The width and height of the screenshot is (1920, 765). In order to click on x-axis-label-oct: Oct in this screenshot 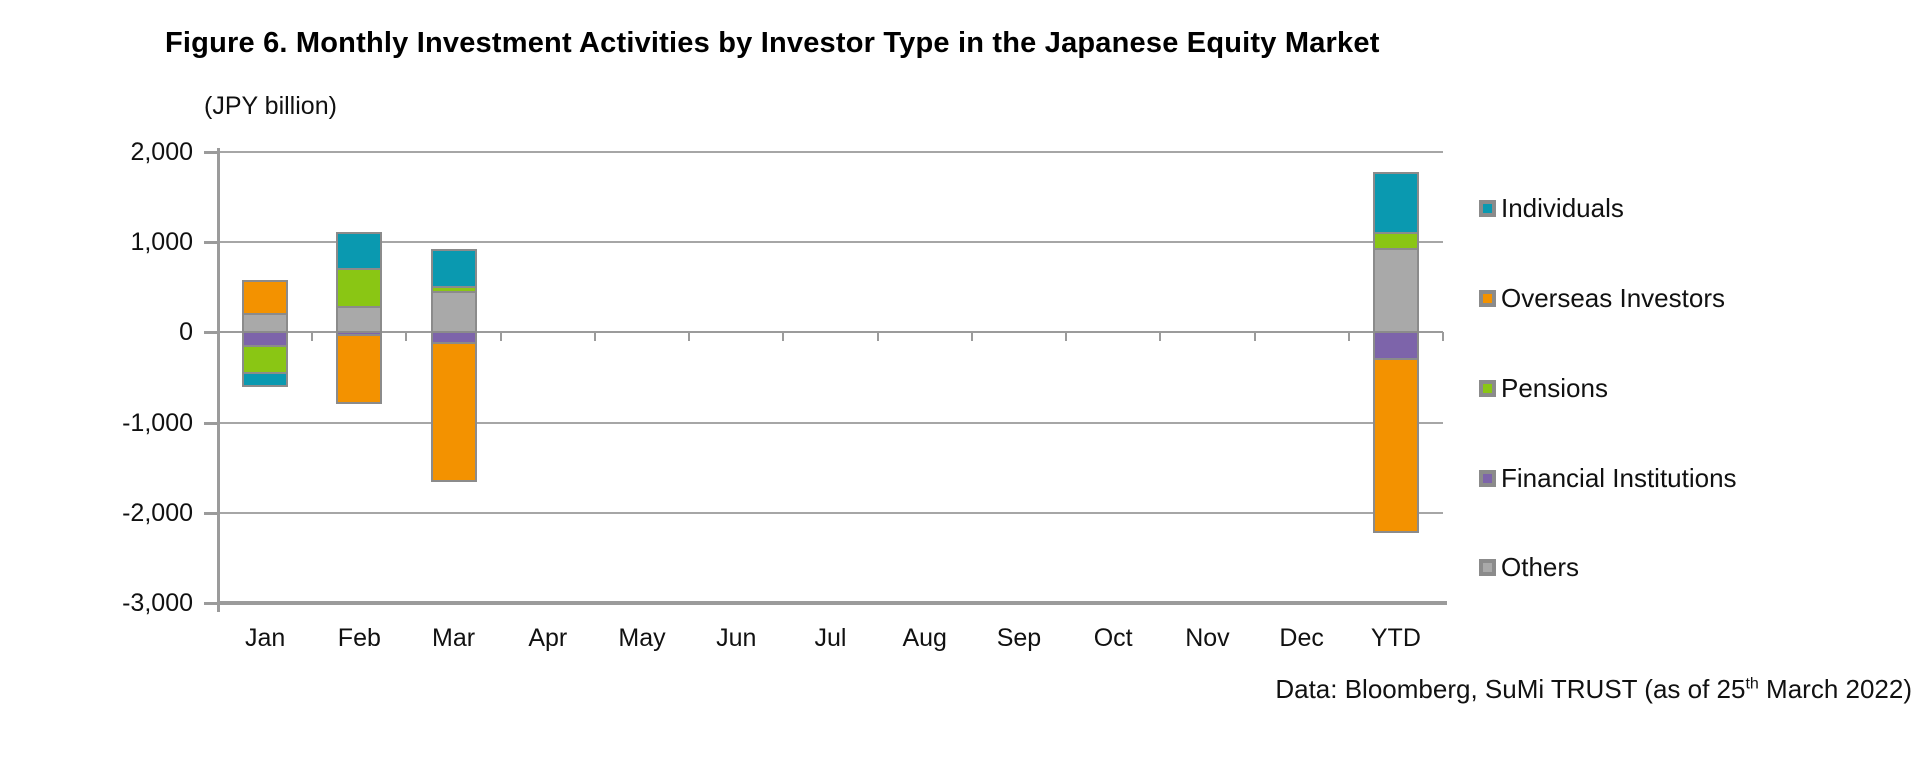, I will do `click(1113, 638)`.